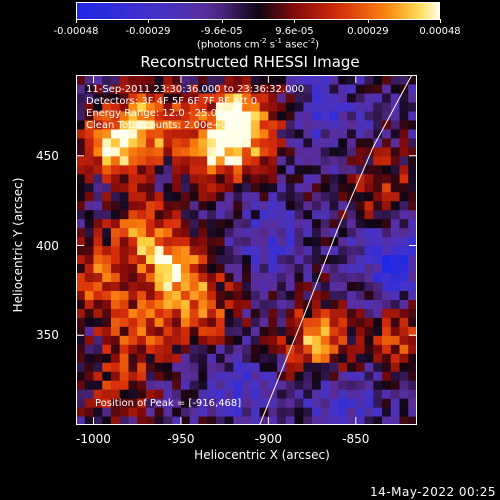 The height and width of the screenshot is (500, 500). Describe the element at coordinates (258, 44) in the screenshot. I see `colorbar-units: (photons cm-2 s-1 asec-2)` at that location.